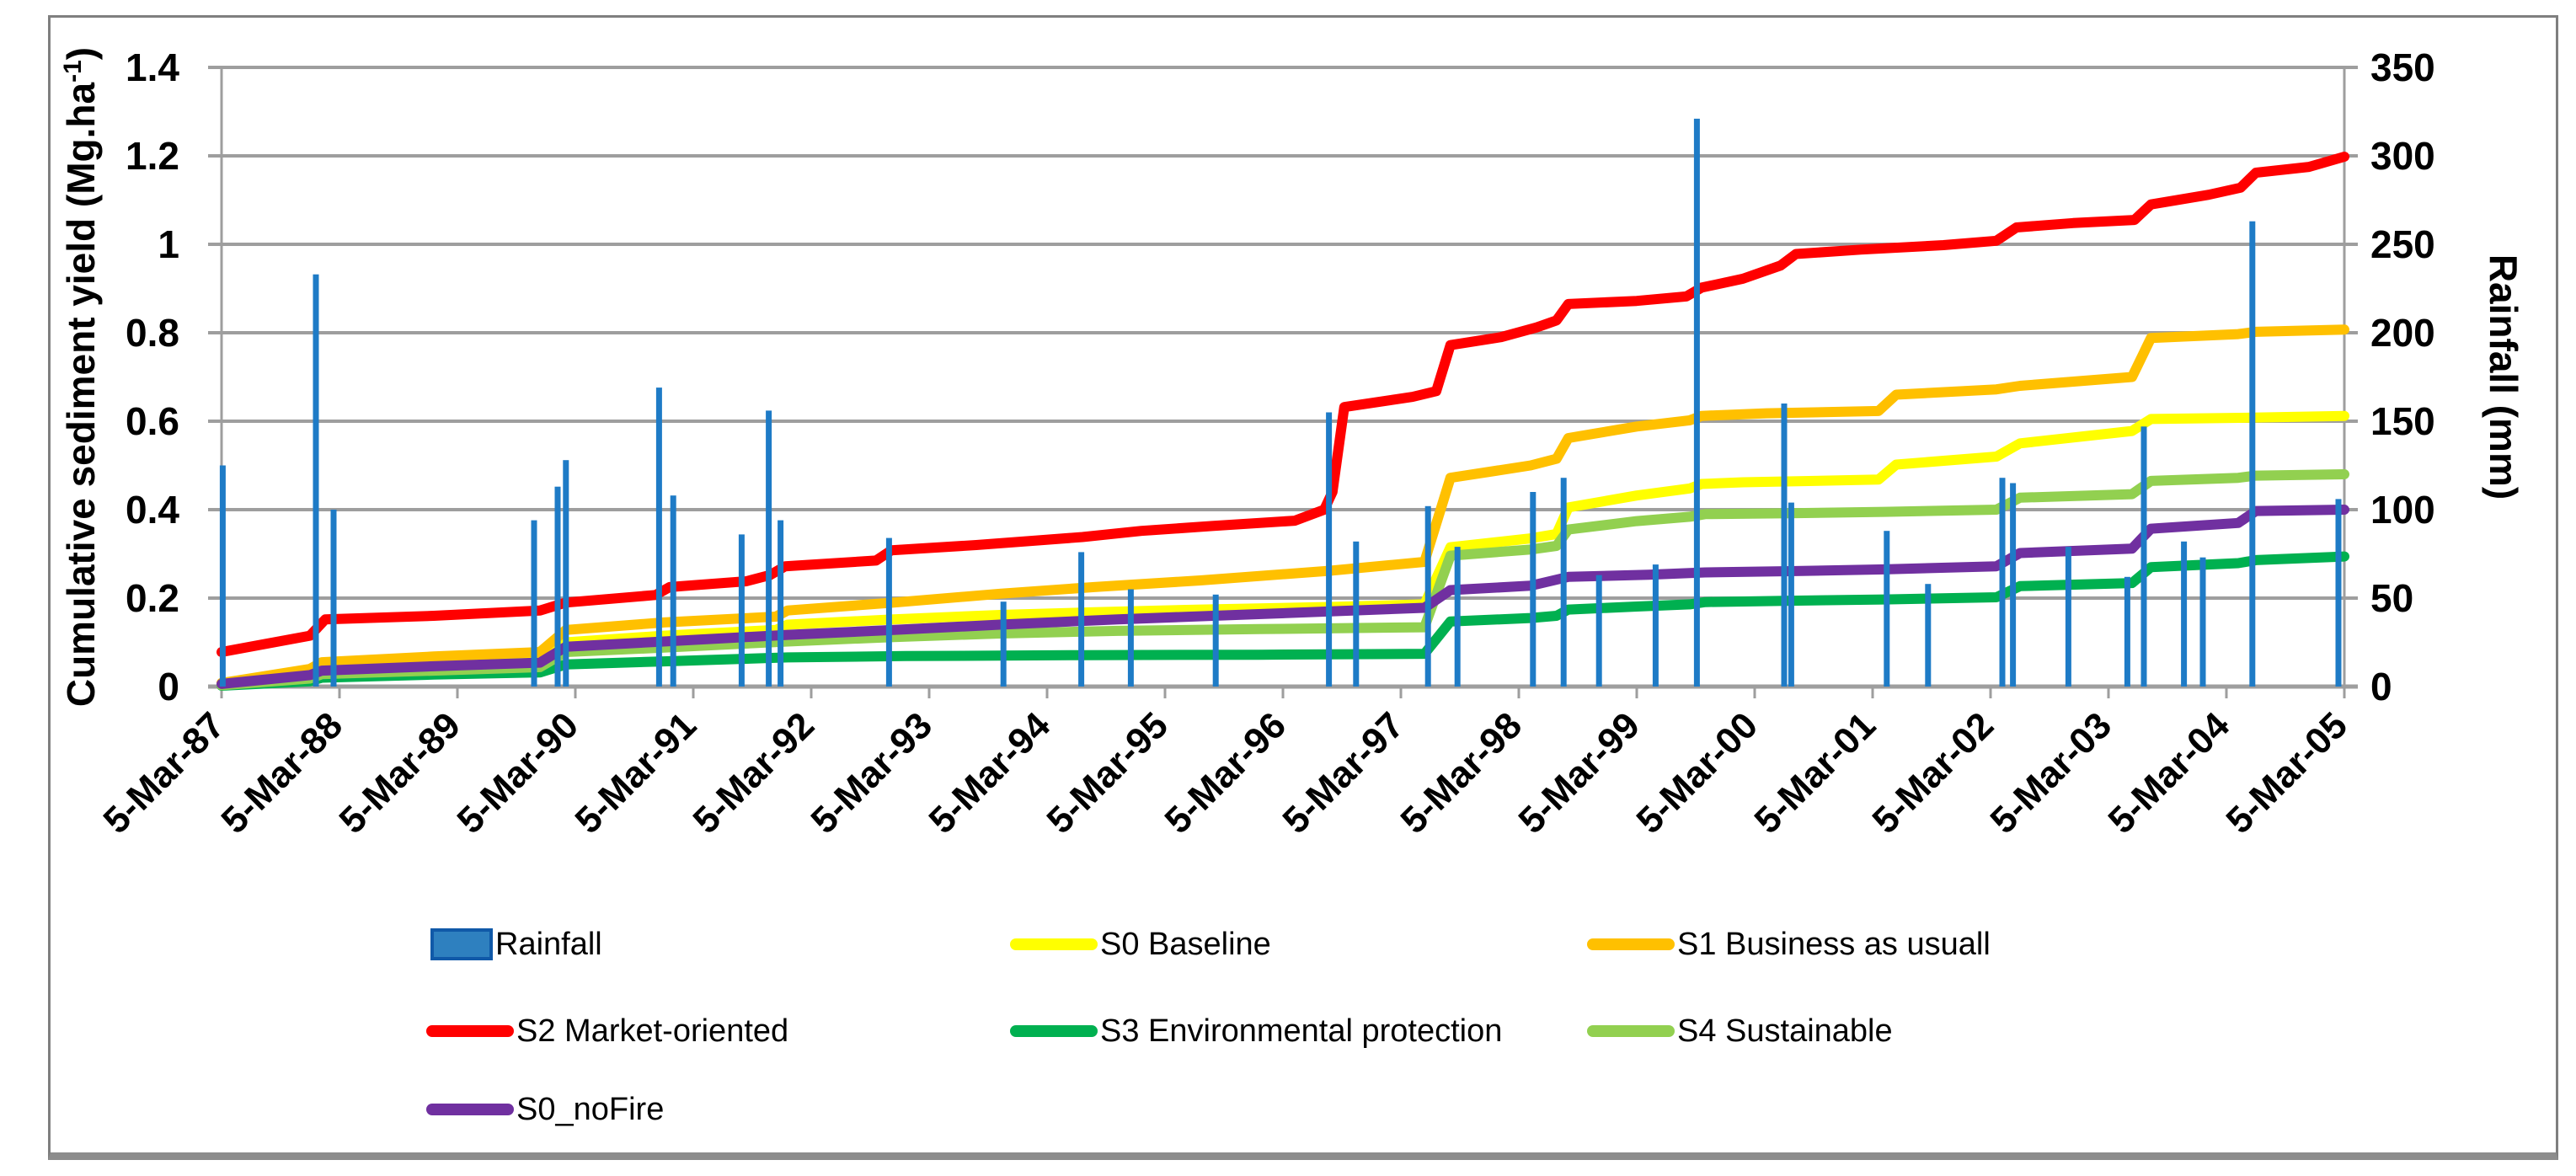  I want to click on svg-text: 300, so click(2402, 156).